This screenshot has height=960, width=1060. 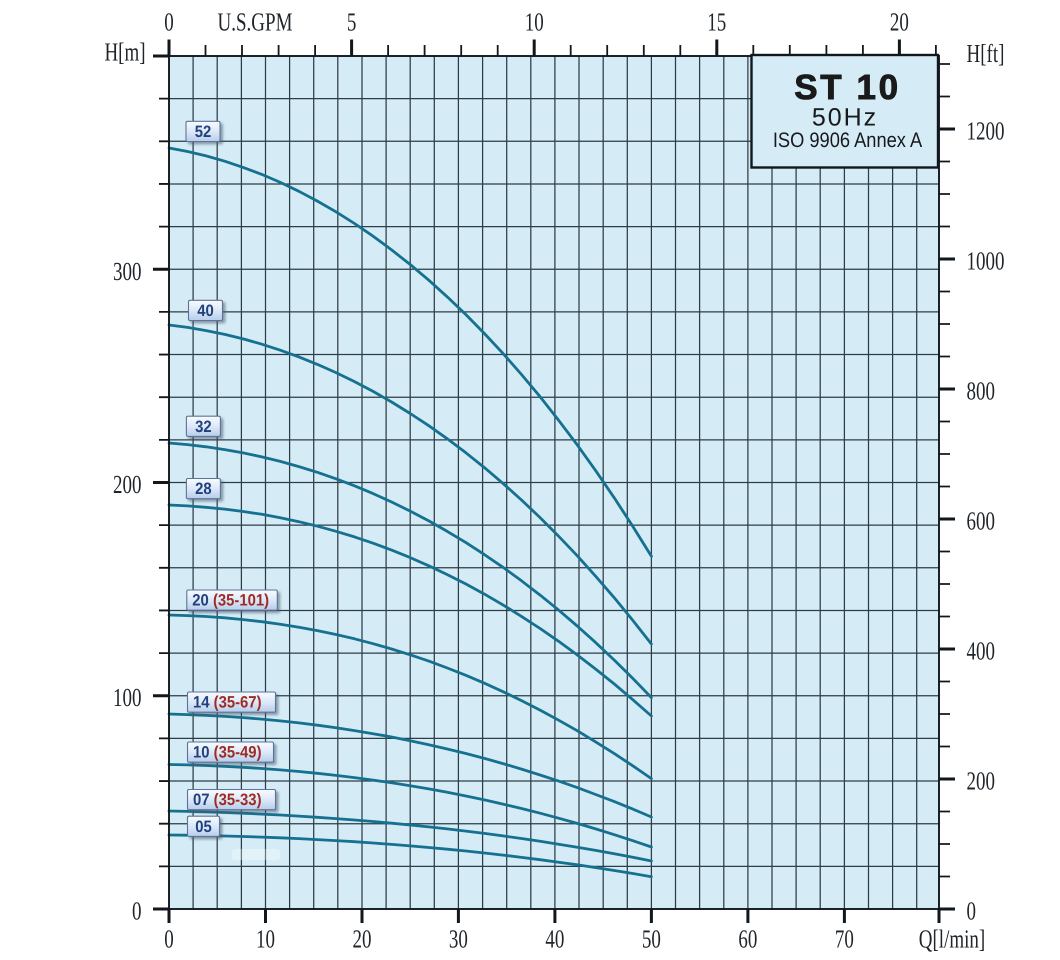 What do you see at coordinates (127, 697) in the screenshot?
I see `svg-text: 100` at bounding box center [127, 697].